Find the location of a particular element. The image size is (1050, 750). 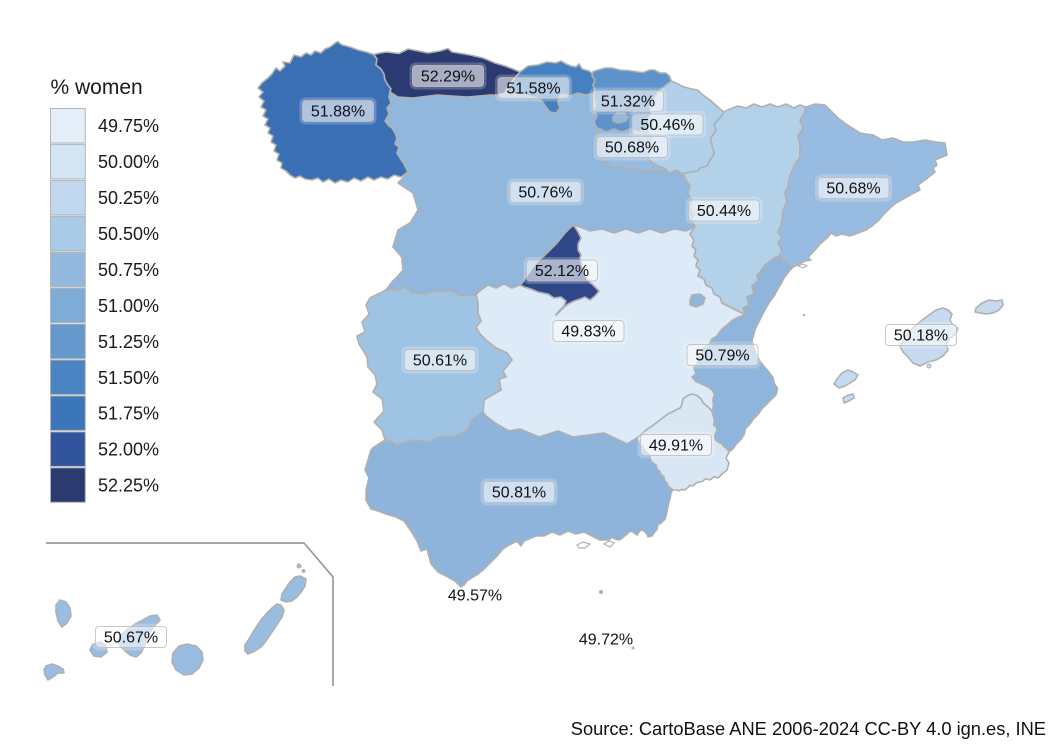

svg-text: 49.57% is located at coordinates (475, 596).